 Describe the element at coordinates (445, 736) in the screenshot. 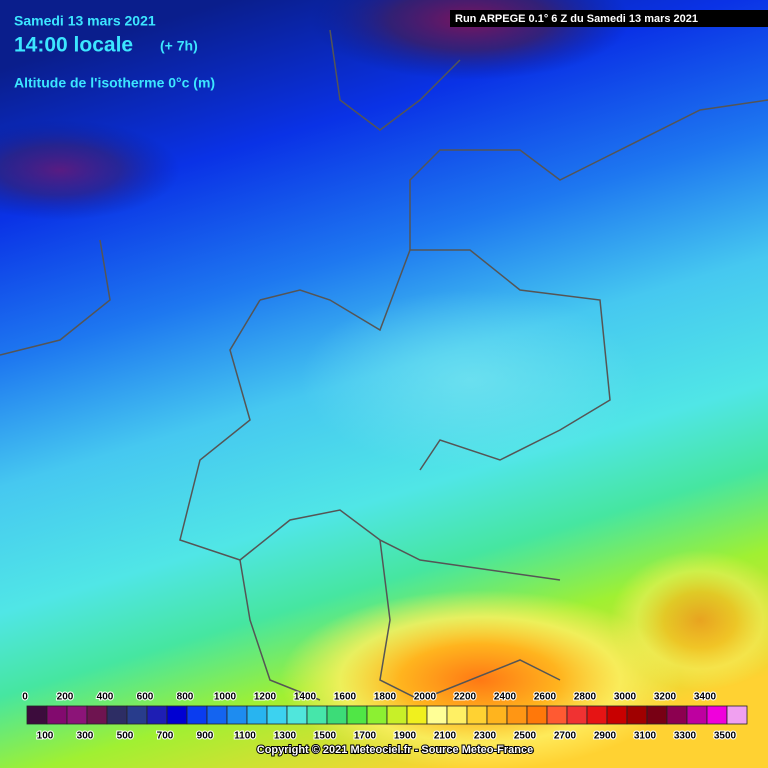

I see `legend-label: 2100` at that location.